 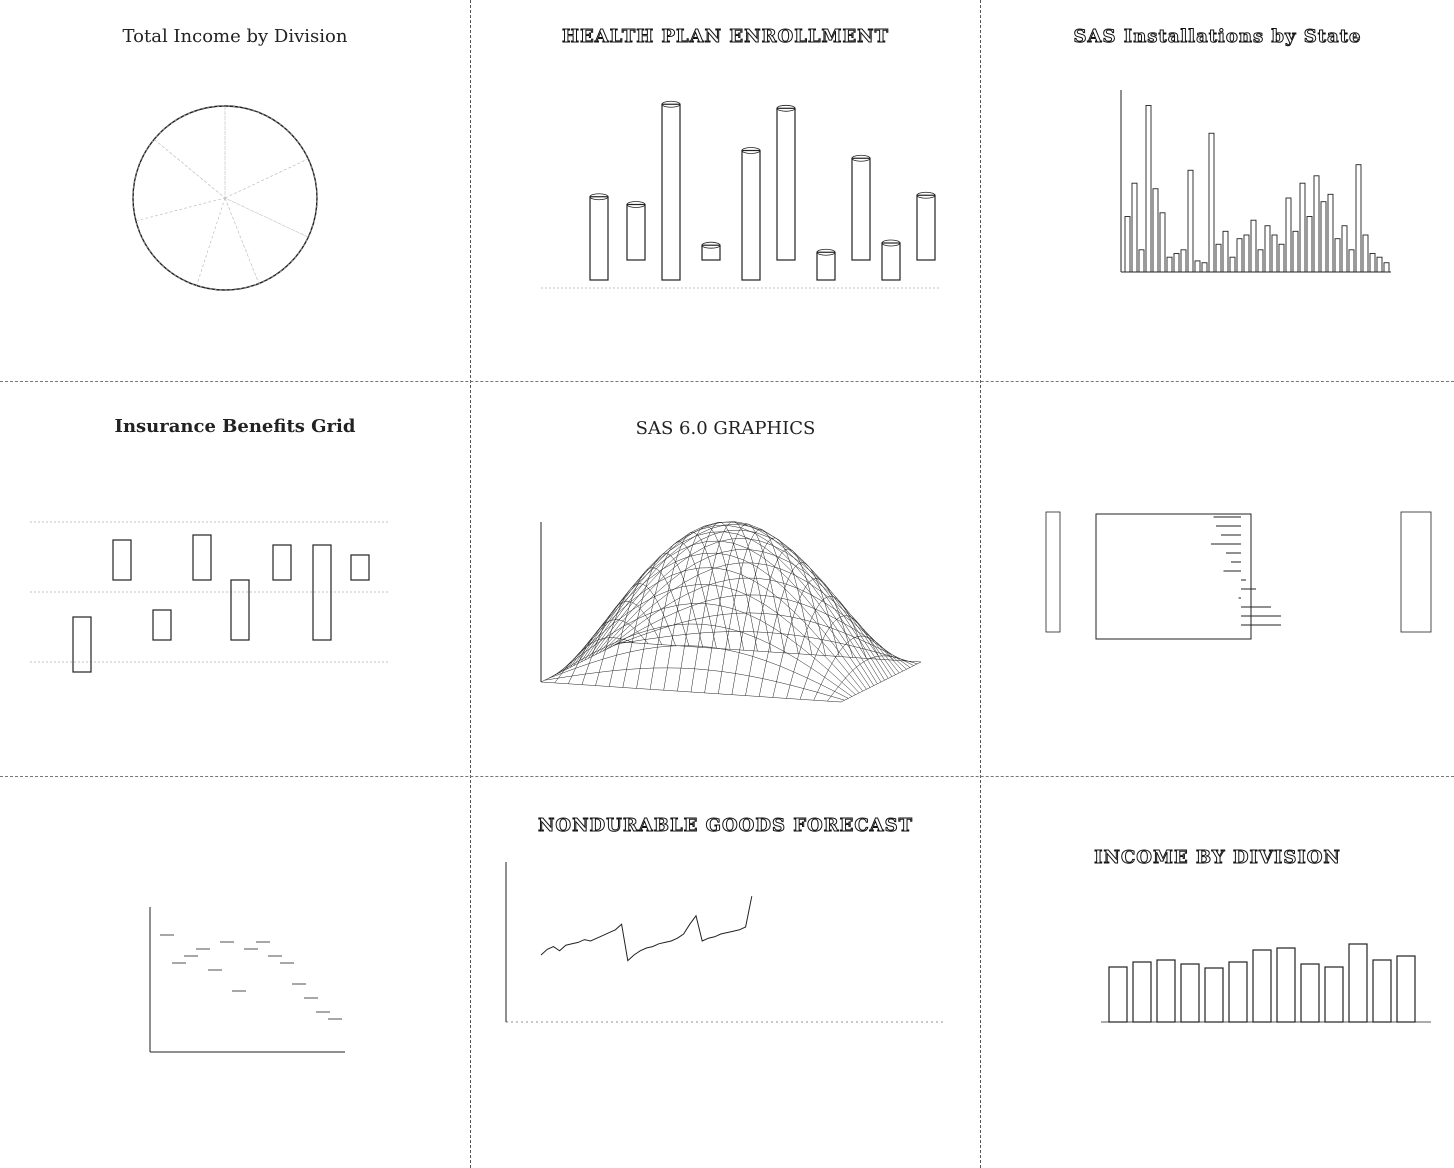 I want to click on forecast-line, so click(x=646, y=929).